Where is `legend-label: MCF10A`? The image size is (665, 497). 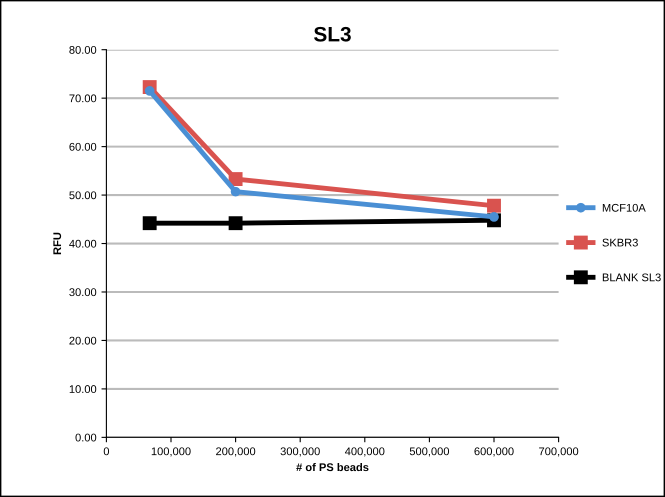
legend-label: MCF10A is located at coordinates (624, 208).